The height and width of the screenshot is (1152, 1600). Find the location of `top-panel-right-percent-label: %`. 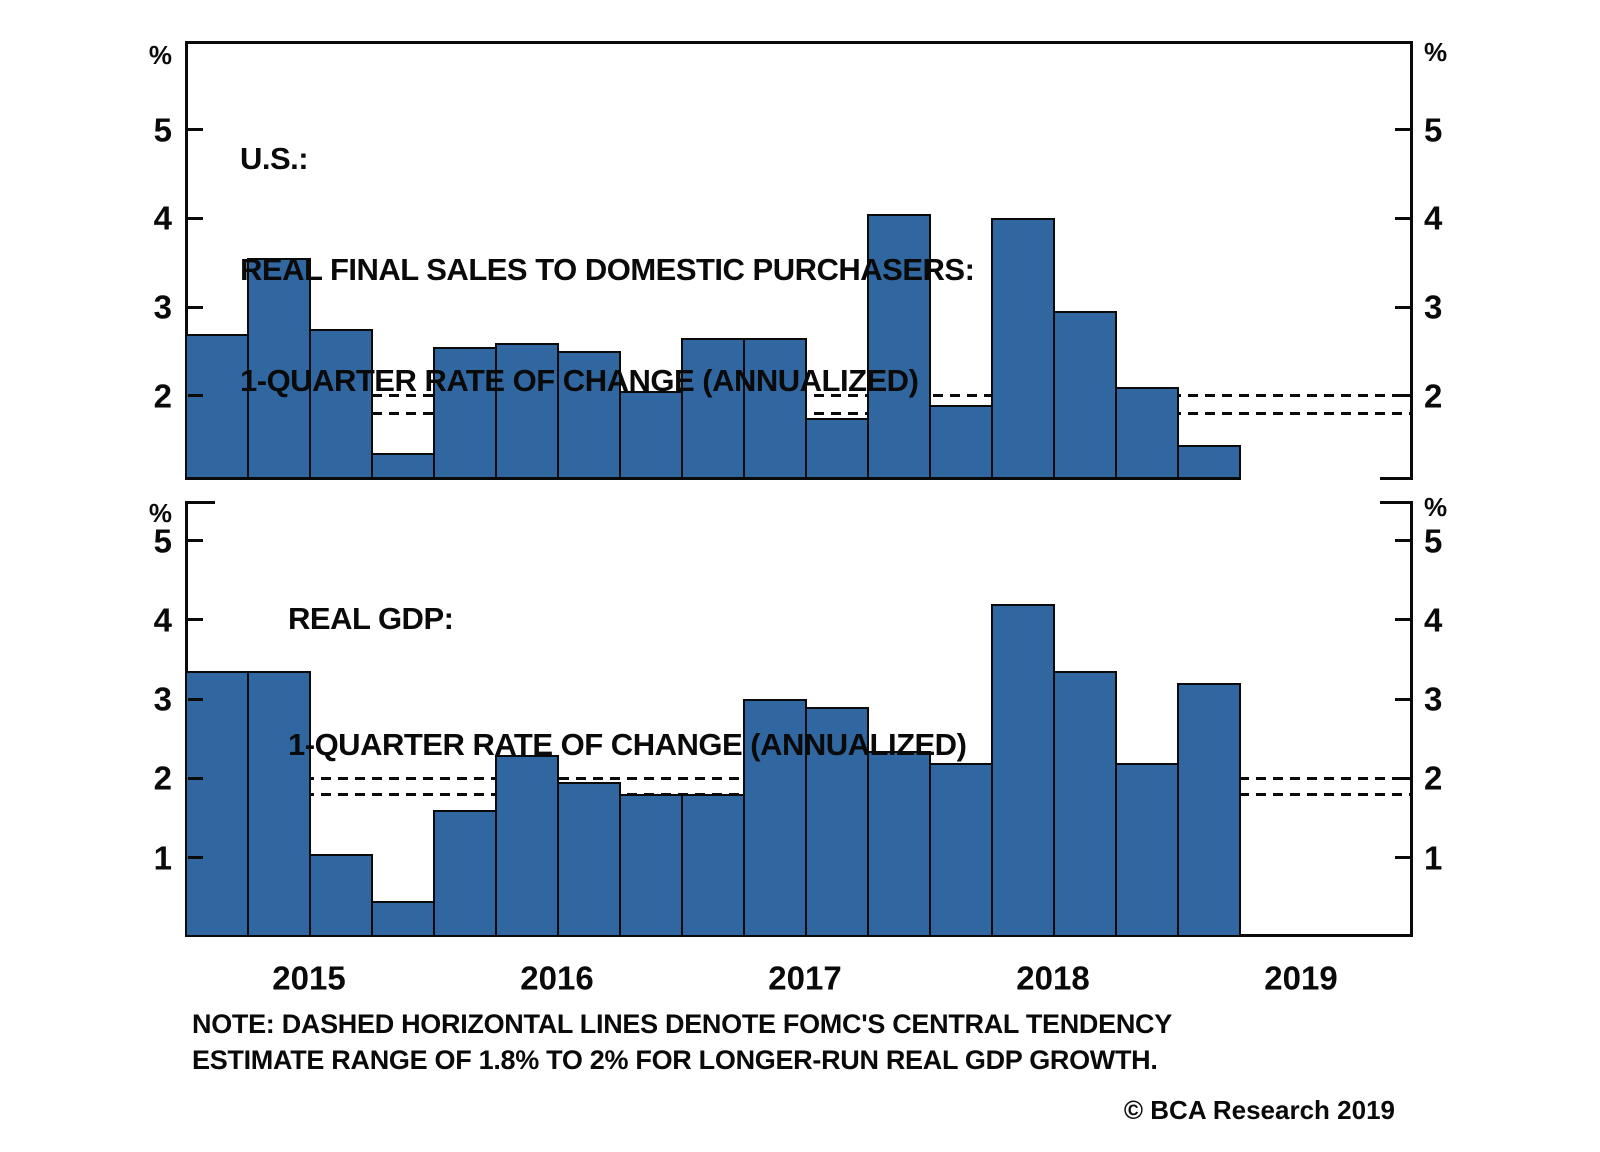

top-panel-right-percent-label: % is located at coordinates (1436, 52).